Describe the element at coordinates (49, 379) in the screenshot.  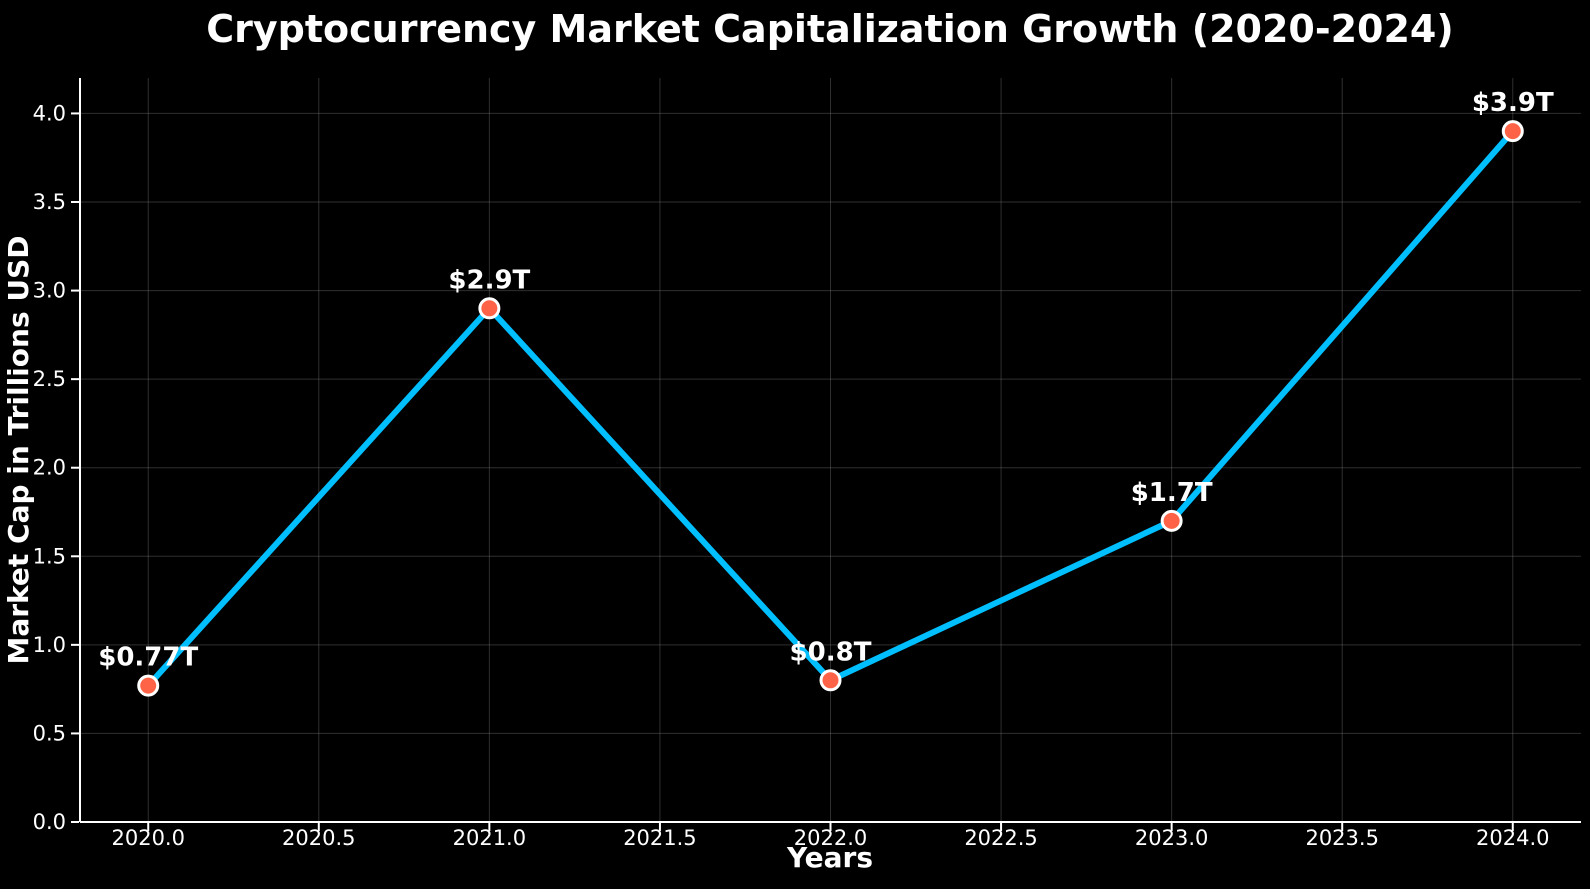
I see `y-tick-label: 2.5` at that location.